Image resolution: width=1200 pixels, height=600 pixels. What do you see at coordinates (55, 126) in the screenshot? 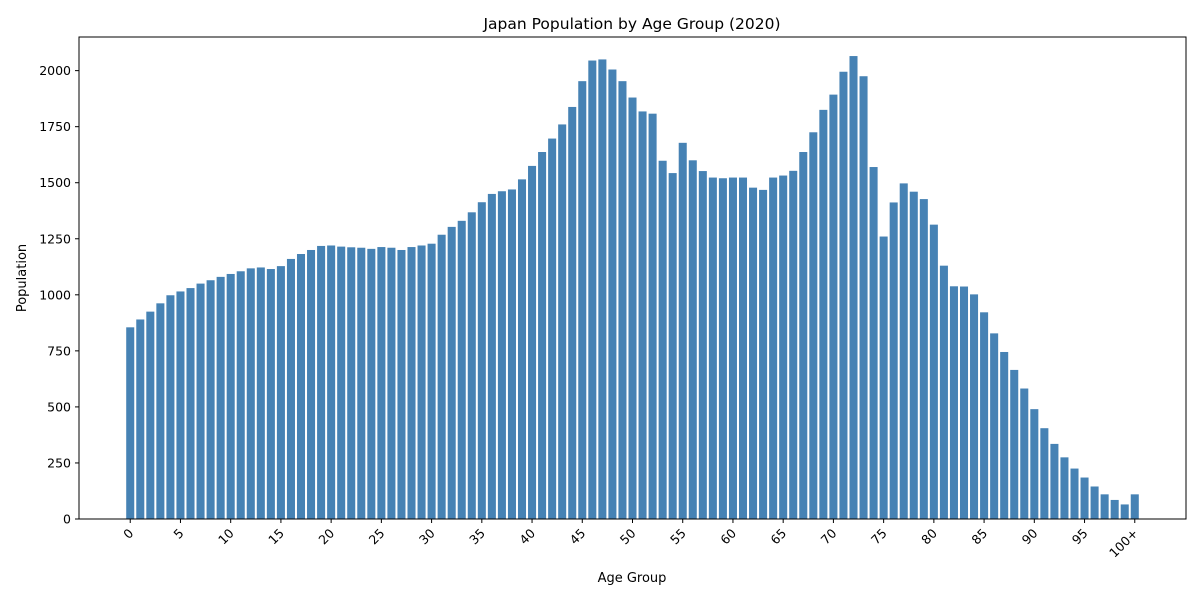
I see `y-tick-label: 1750` at bounding box center [55, 126].